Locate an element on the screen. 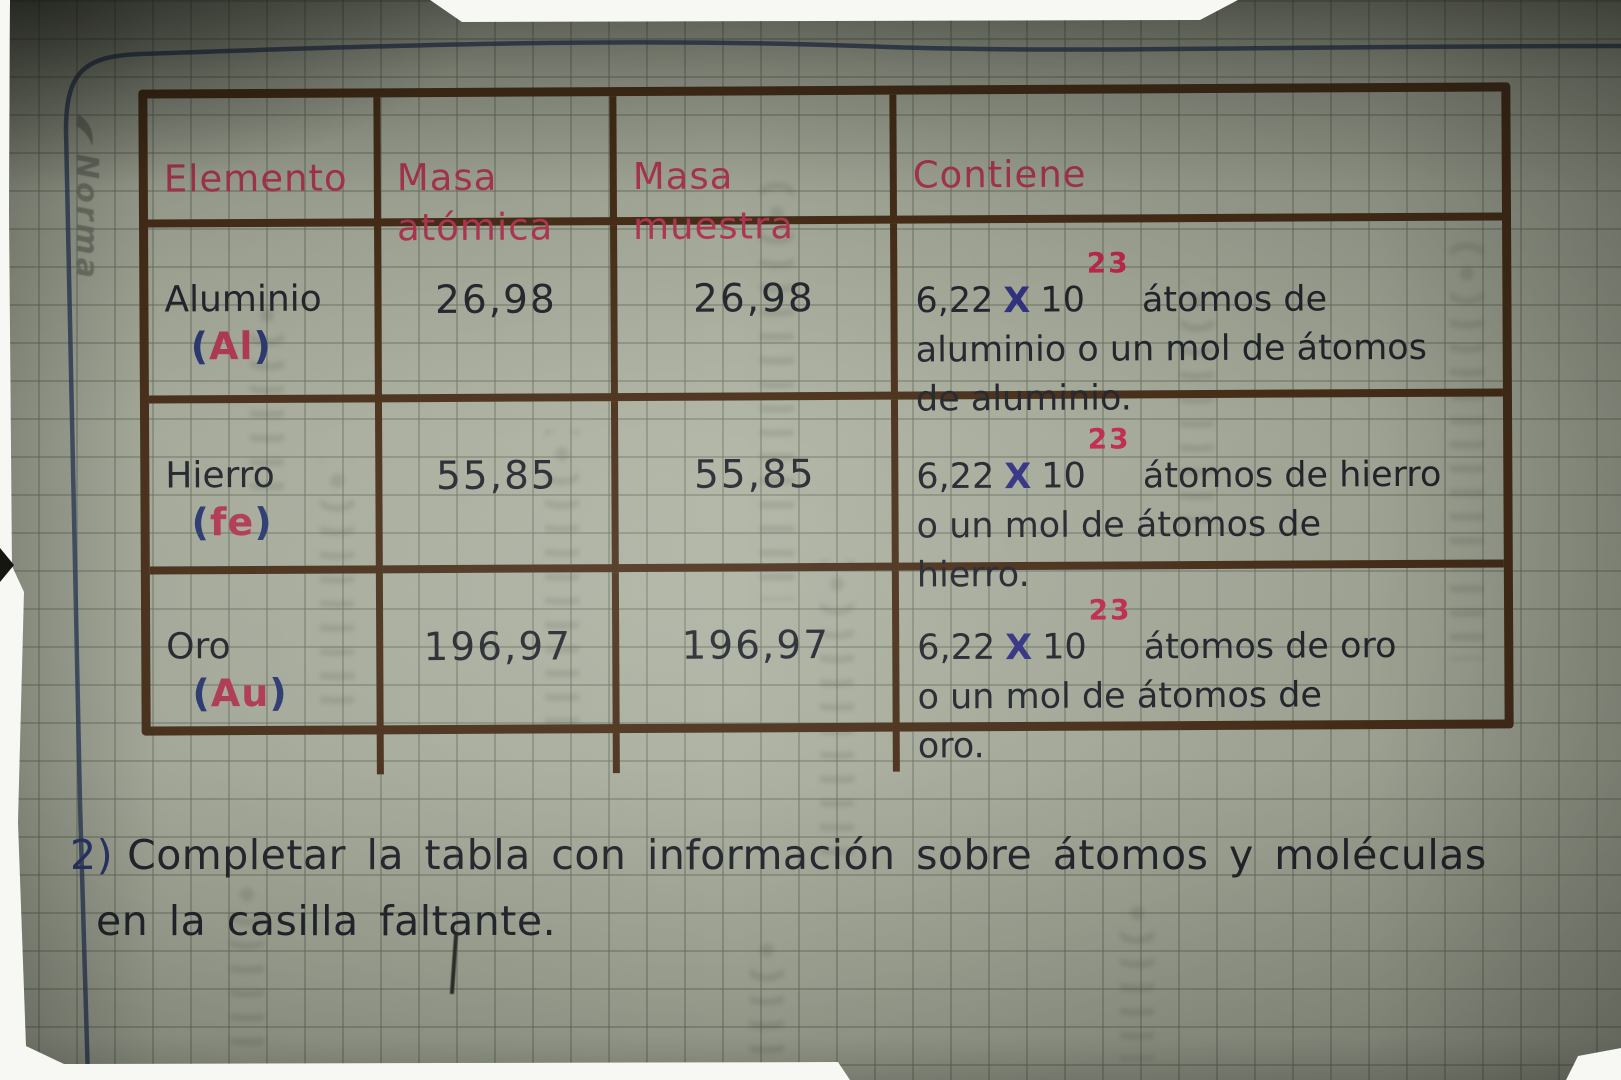 The height and width of the screenshot is (1080, 1621). element-symbol: (fe) is located at coordinates (232, 522).